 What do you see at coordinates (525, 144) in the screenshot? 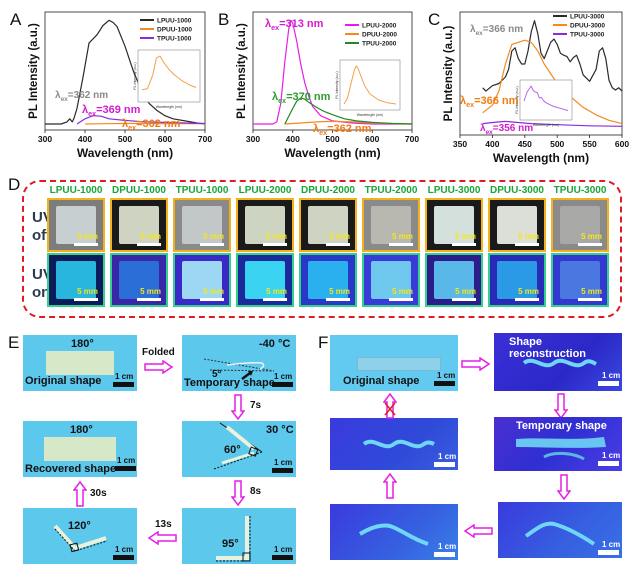
I see `x-tick-label: 450` at bounding box center [525, 144].